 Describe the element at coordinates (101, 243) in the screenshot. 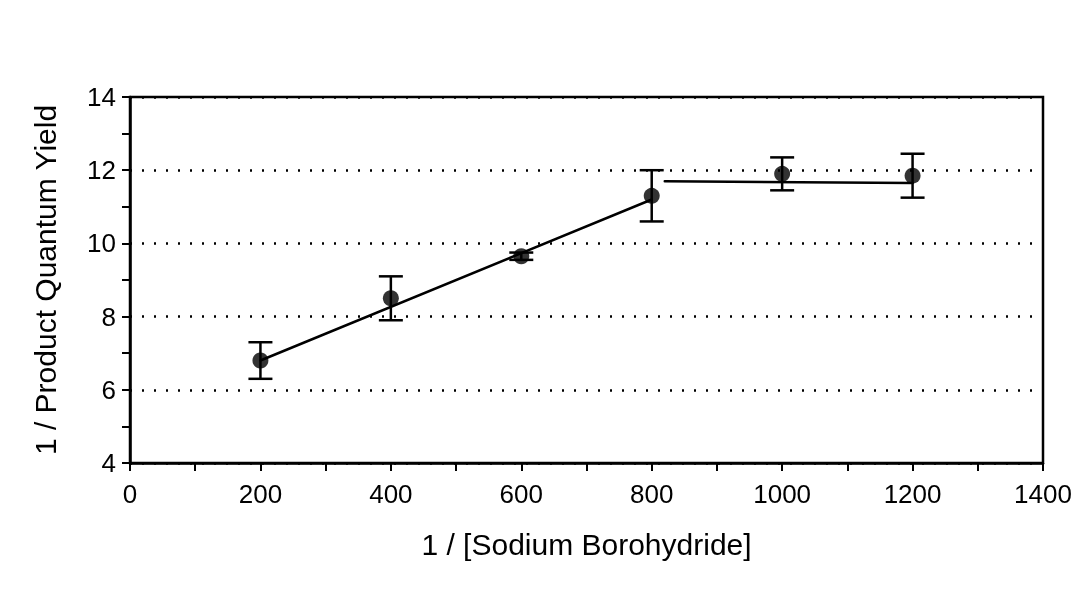

I see `y-tick-label: 10` at that location.